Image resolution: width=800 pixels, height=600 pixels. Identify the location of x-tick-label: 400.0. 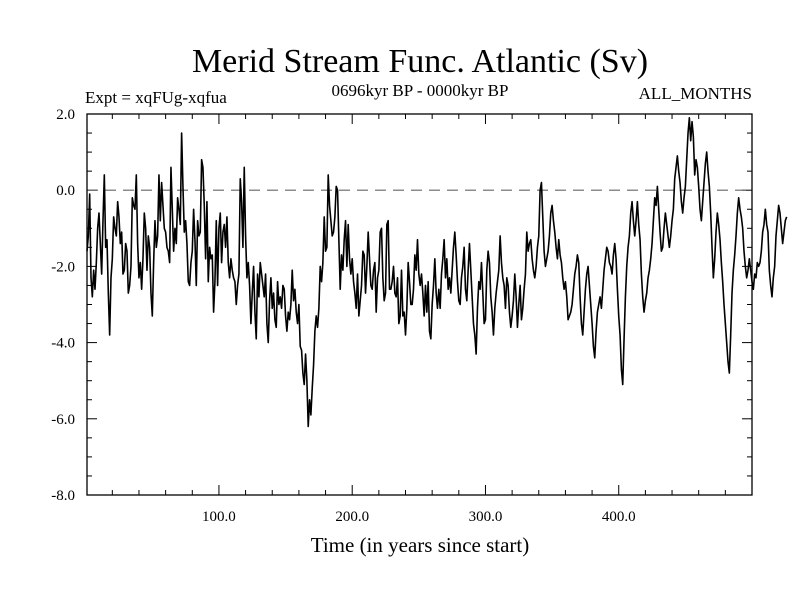
(619, 517).